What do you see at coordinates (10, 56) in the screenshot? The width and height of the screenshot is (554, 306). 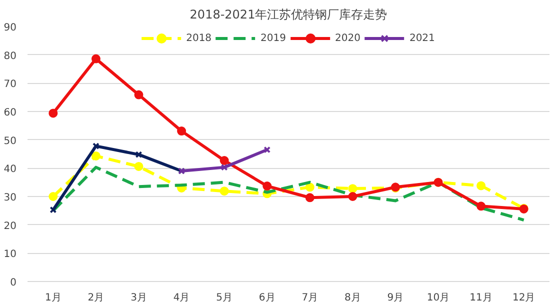 I see `y-tick-label: 80` at bounding box center [10, 56].